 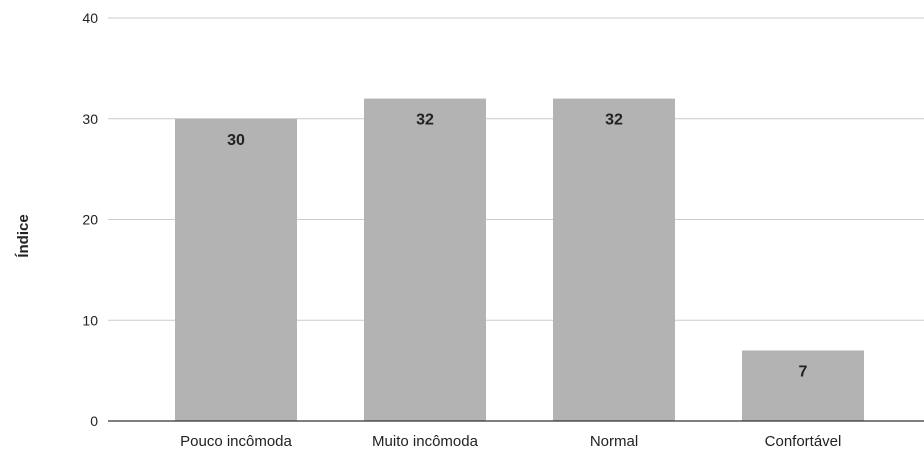 What do you see at coordinates (236, 441) in the screenshot?
I see `x-tick-label: Pouco incômoda` at bounding box center [236, 441].